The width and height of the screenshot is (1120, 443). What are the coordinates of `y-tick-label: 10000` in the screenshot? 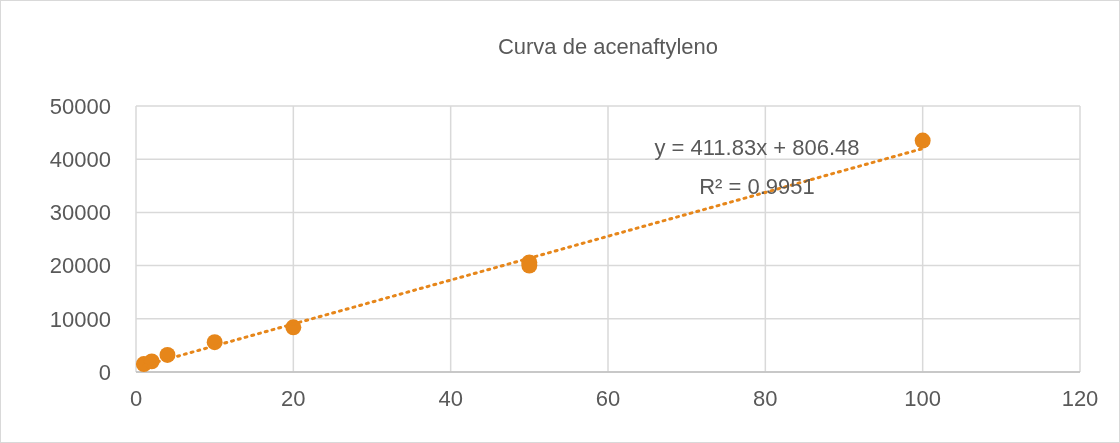 It's located at (80, 319).